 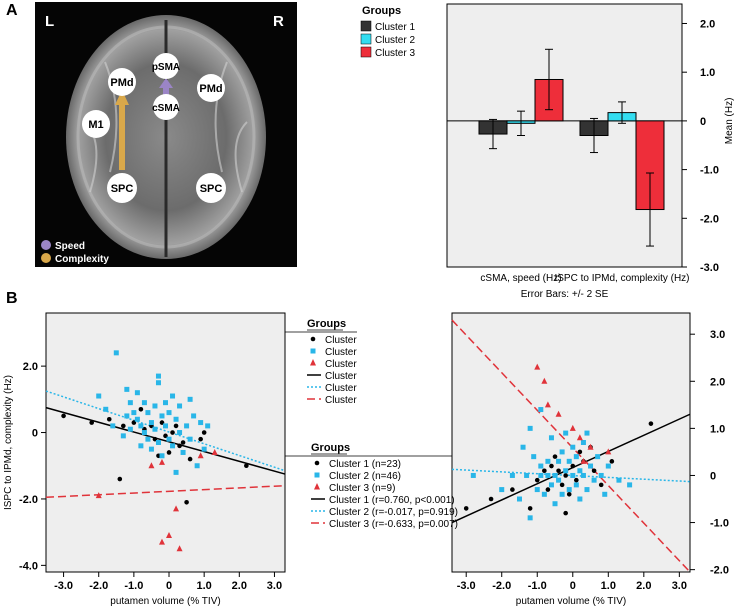 I want to click on speed-legend-label: Speed, so click(x=70, y=246).